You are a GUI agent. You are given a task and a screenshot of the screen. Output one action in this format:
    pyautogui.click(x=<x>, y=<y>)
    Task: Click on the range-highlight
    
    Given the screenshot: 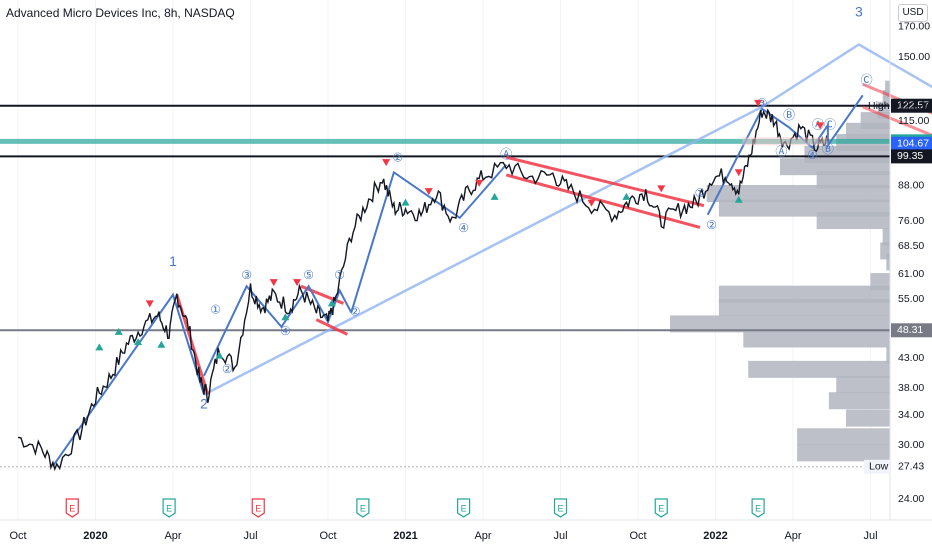 What is the action you would take?
    pyautogui.click(x=785, y=141)
    